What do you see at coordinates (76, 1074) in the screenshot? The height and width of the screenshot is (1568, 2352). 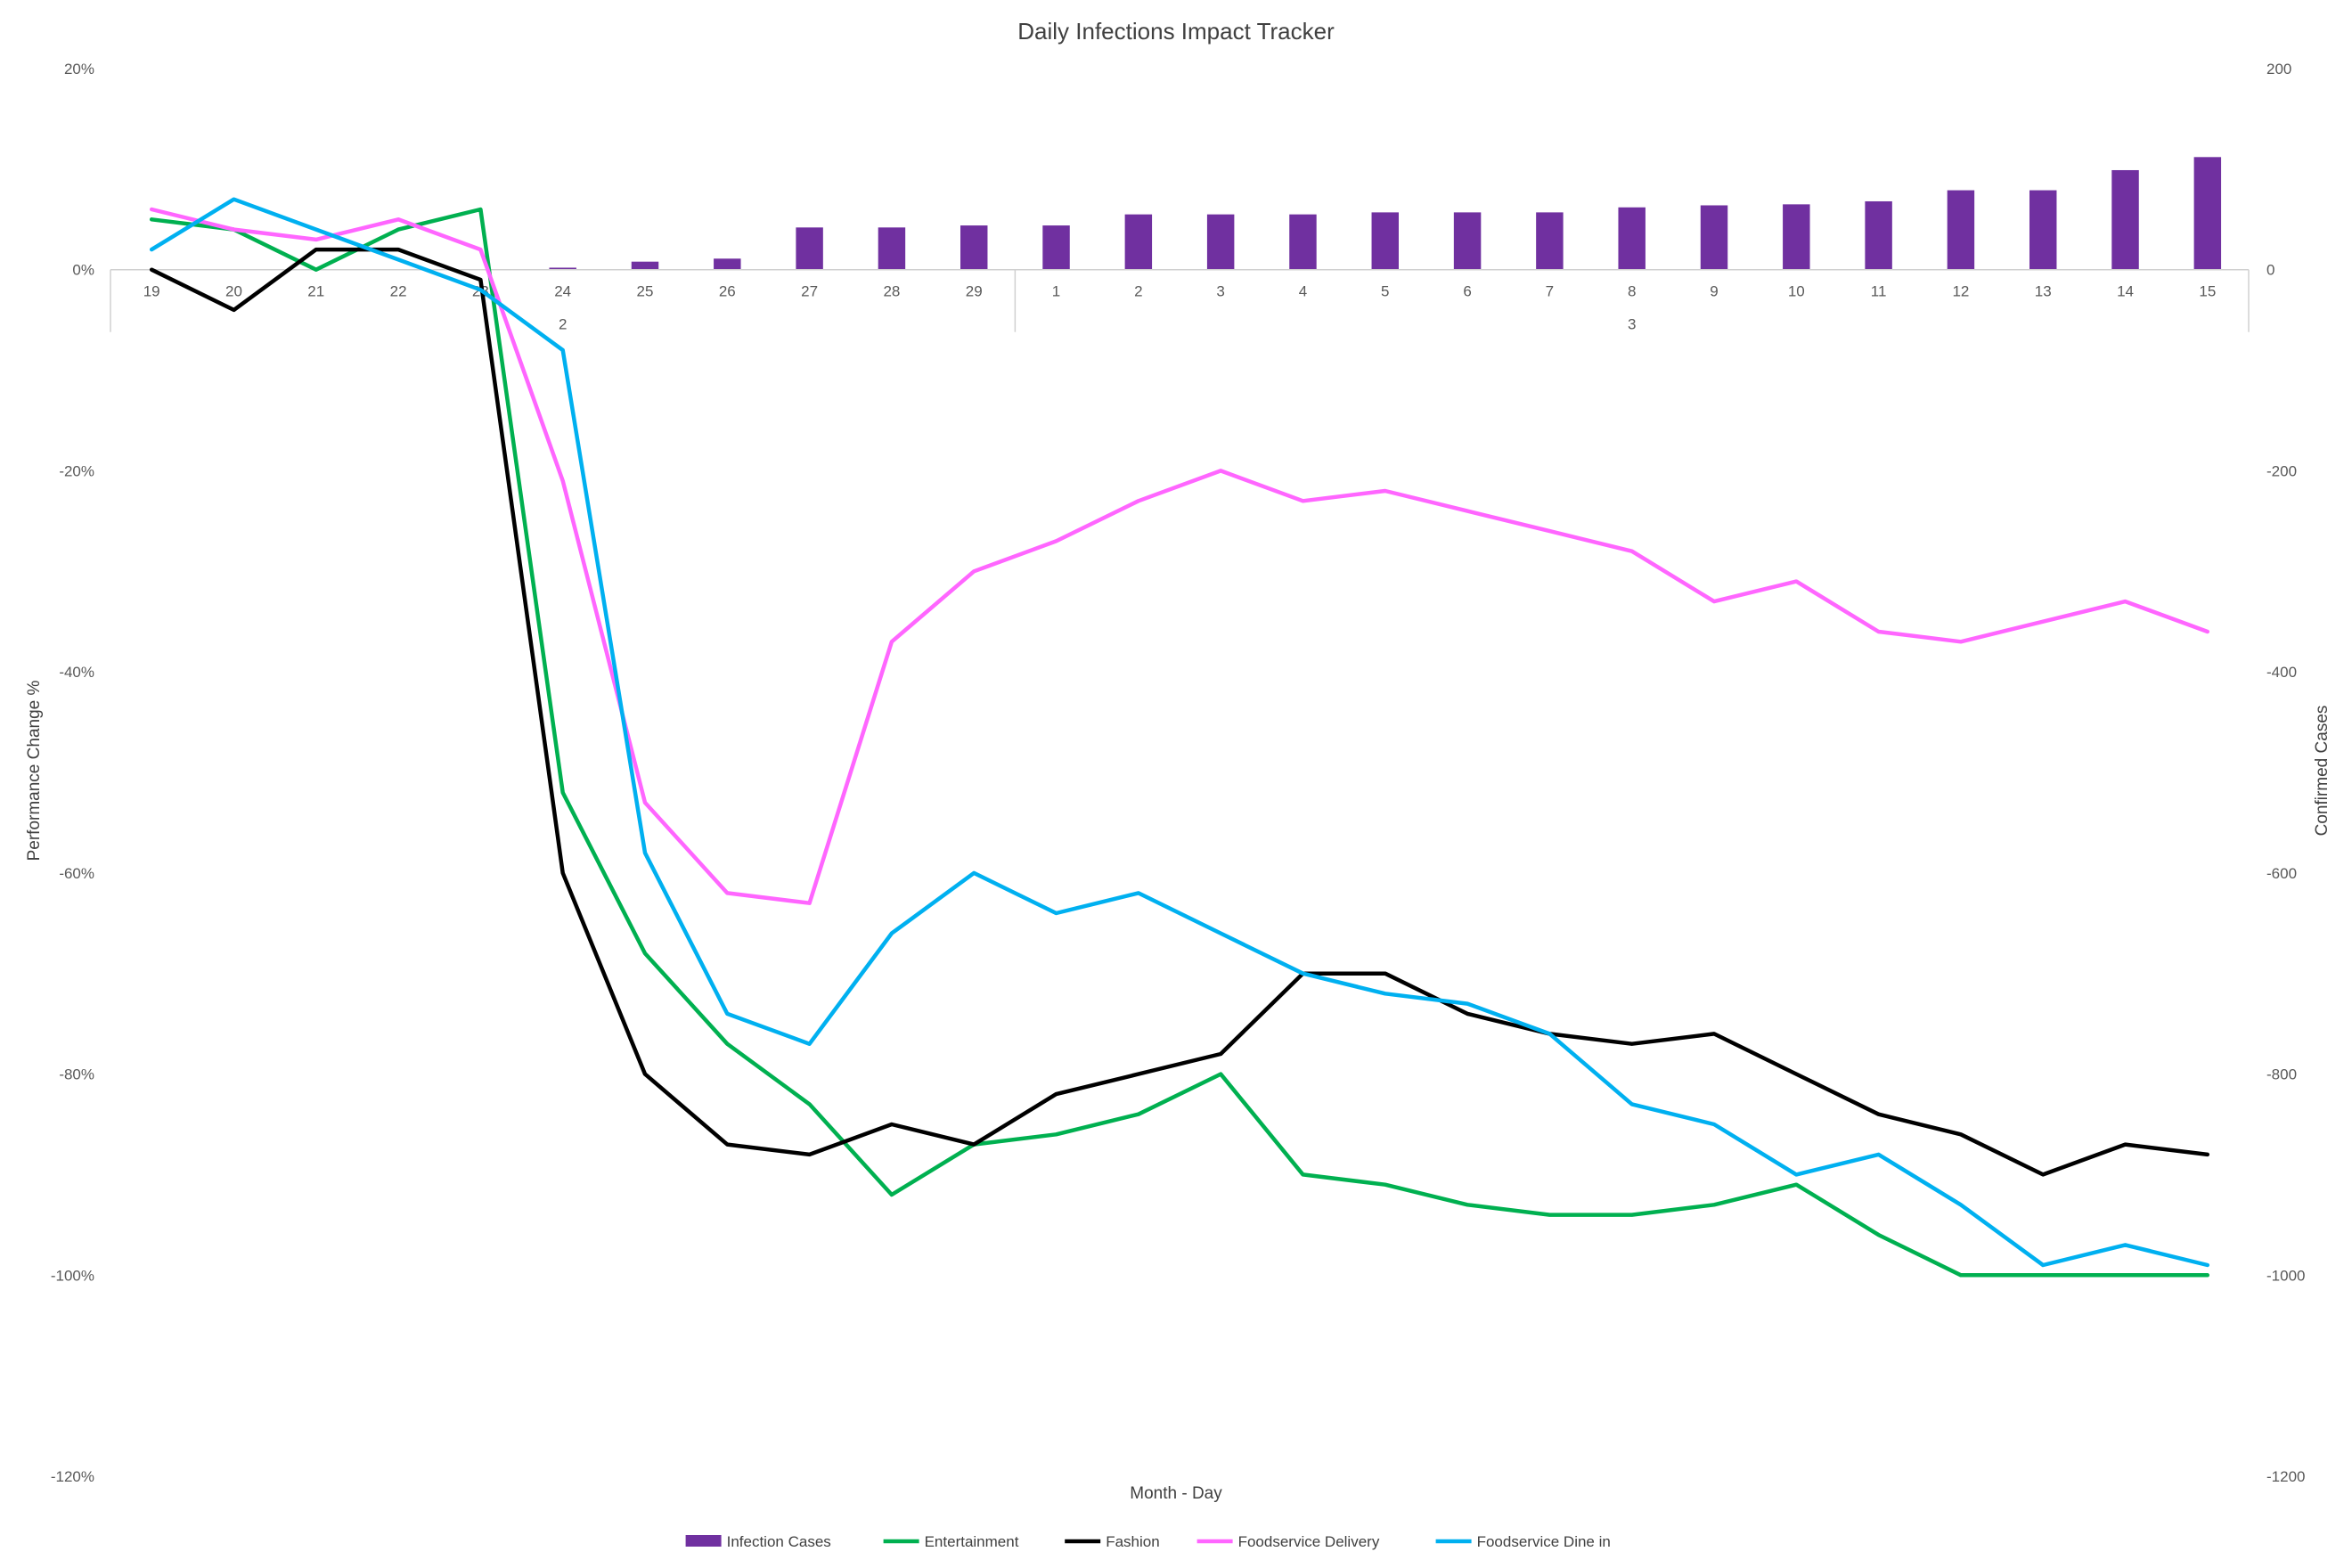 I see `y-tick-left-label: -80%` at bounding box center [76, 1074].